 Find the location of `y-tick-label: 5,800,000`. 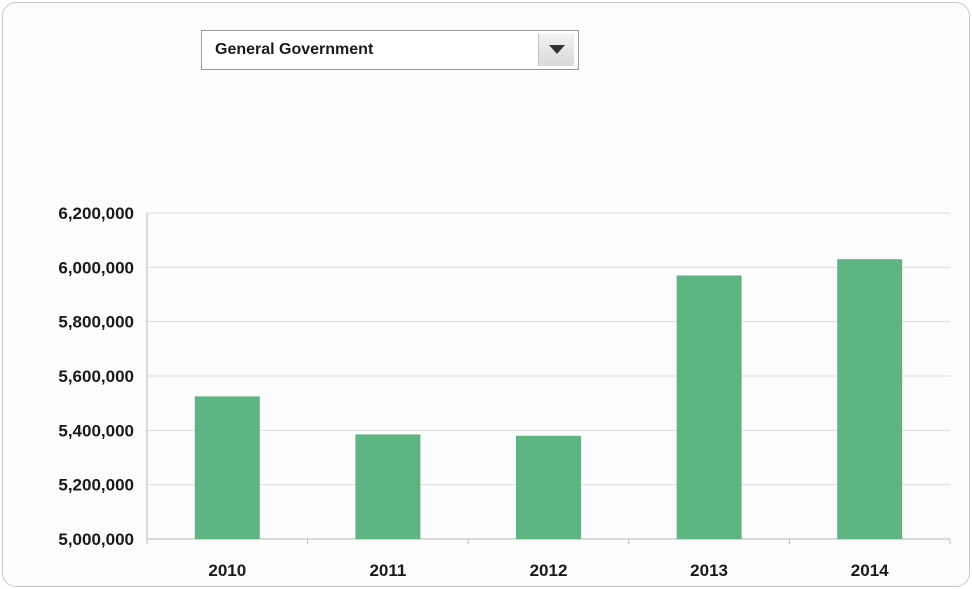

y-tick-label: 5,800,000 is located at coordinates (96, 322).